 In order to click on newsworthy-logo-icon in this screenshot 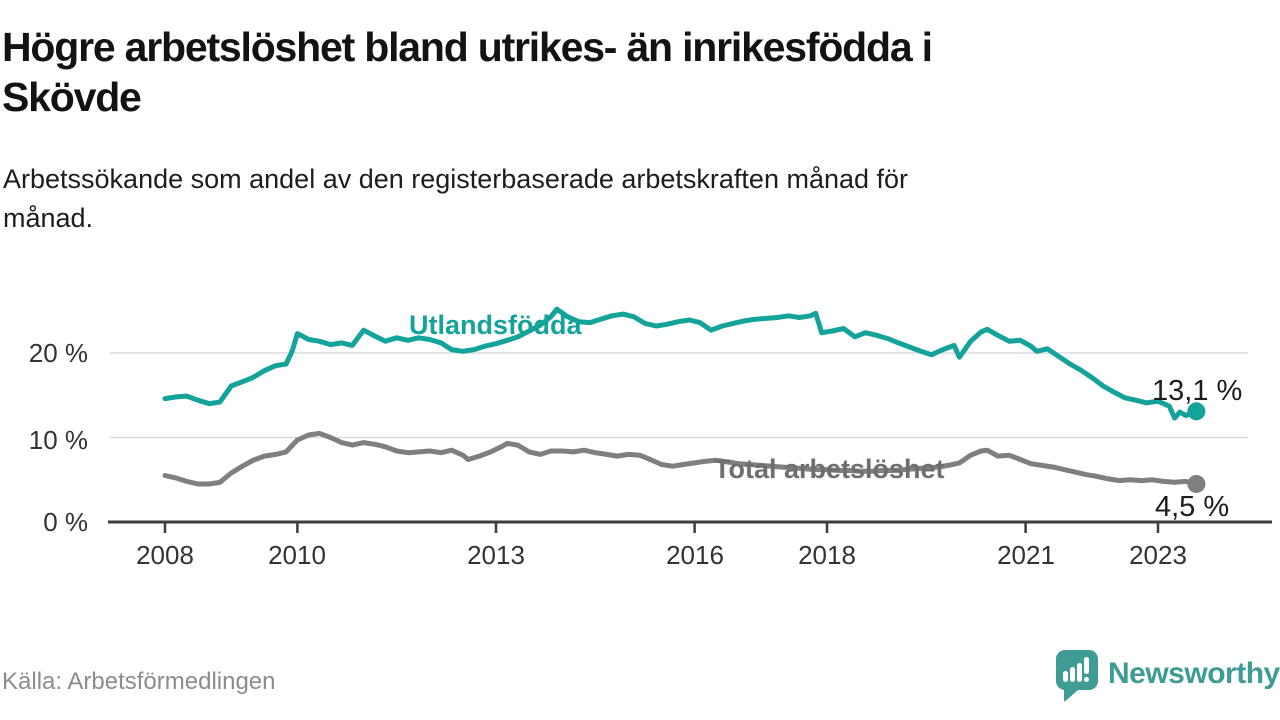, I will do `click(1076, 678)`.